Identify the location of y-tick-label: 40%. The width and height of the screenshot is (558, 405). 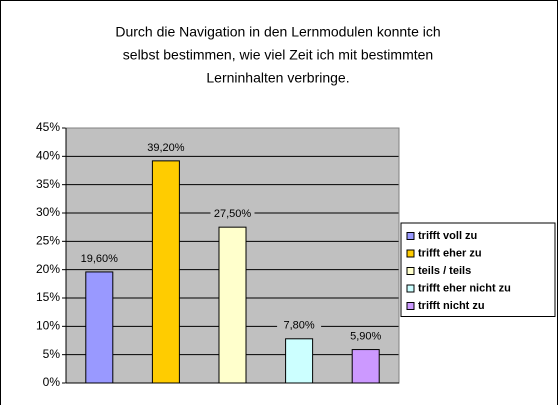
(48, 156).